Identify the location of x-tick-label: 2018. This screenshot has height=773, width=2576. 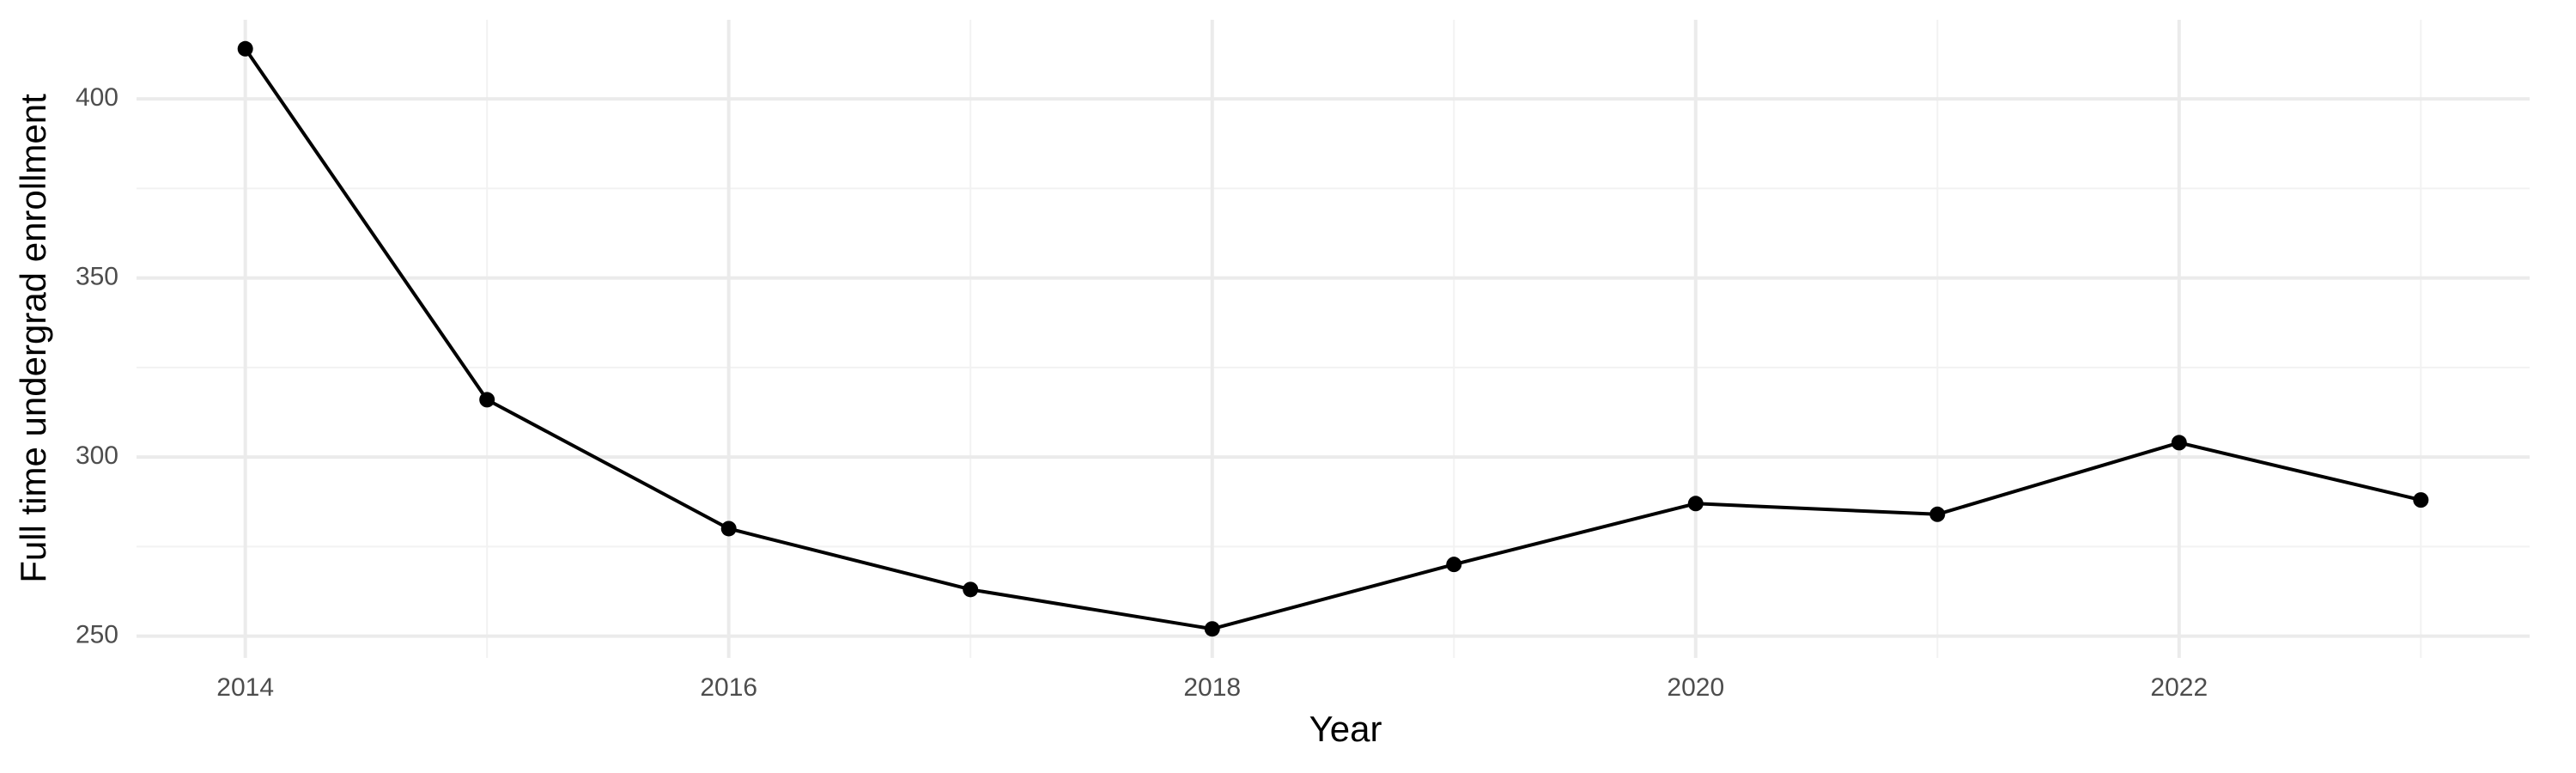
(1212, 687).